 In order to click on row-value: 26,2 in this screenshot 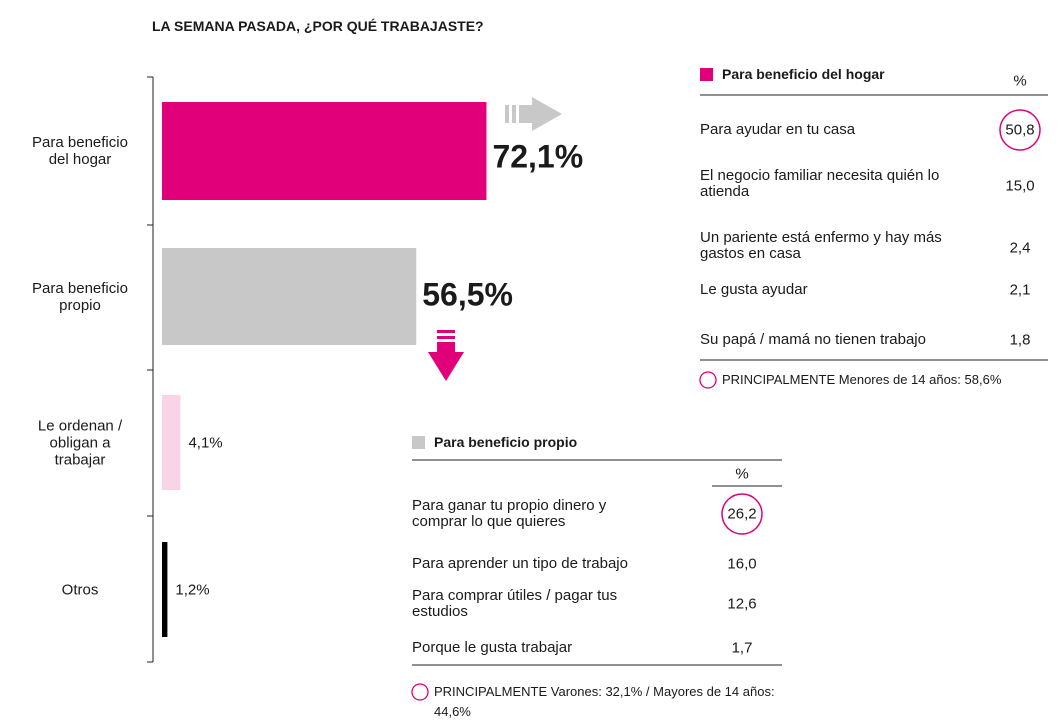, I will do `click(742, 514)`.